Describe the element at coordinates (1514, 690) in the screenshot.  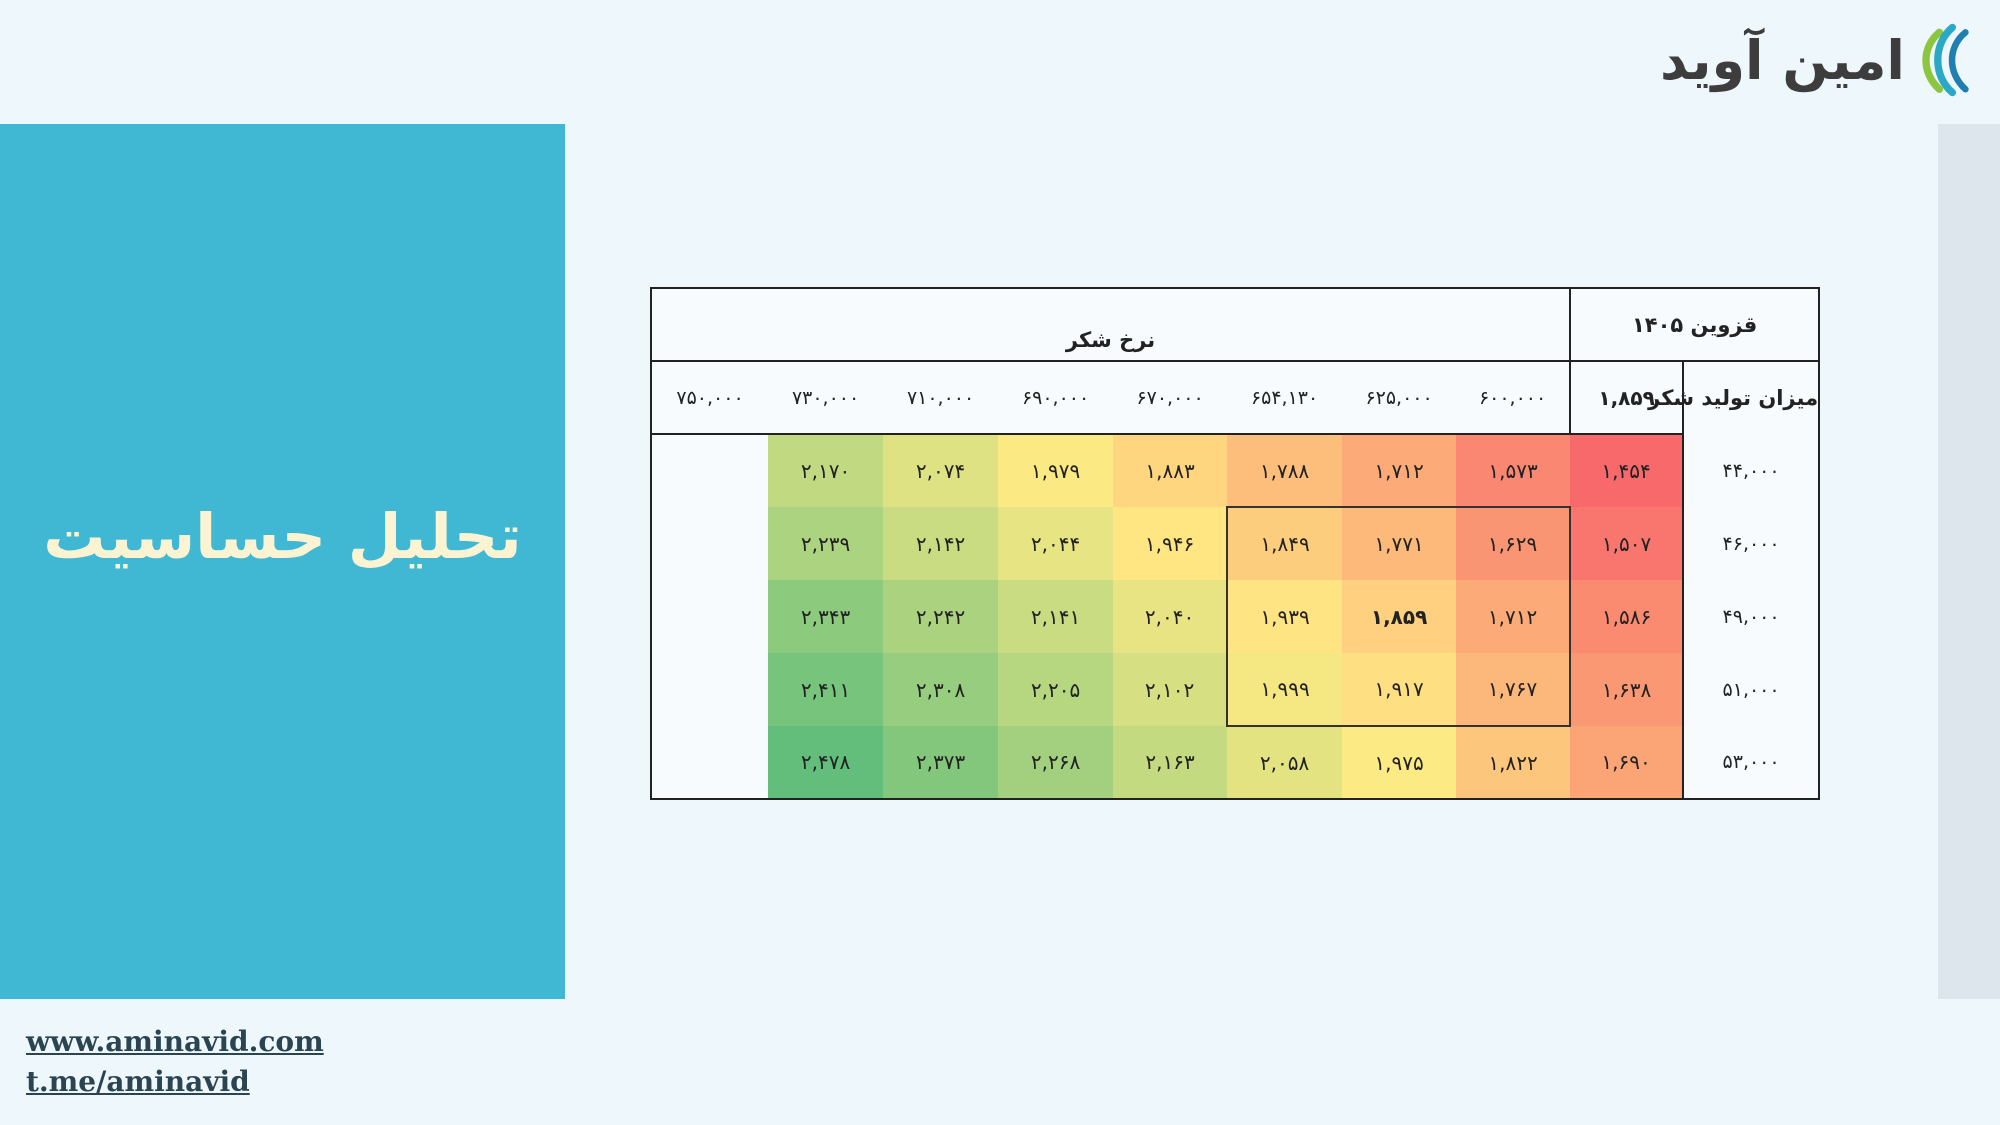
I see `sensitivity-value-cell: ۱,۷۶۷` at that location.